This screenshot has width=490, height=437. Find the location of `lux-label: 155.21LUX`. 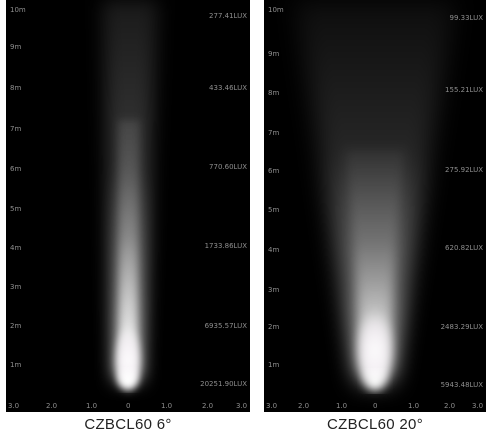

lux-label: 155.21LUX is located at coordinates (464, 90).